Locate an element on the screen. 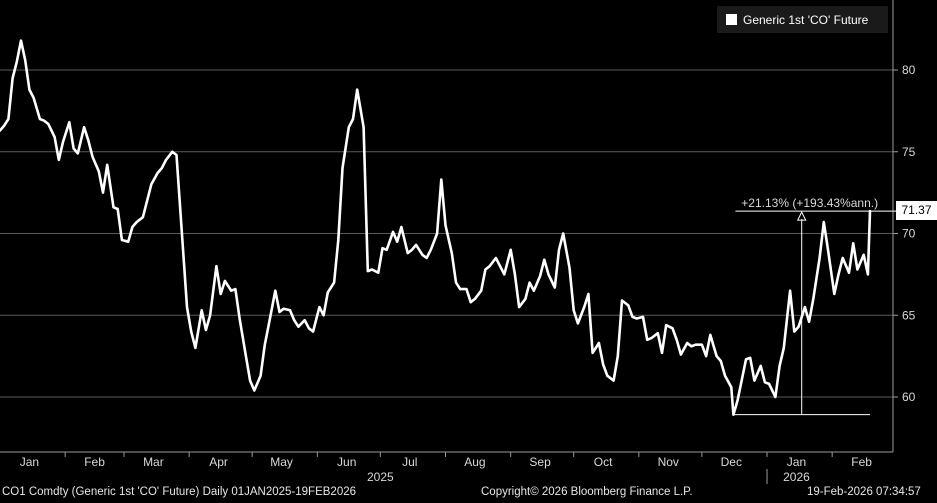 The width and height of the screenshot is (937, 503). y-tick-label: 75 is located at coordinates (909, 152).